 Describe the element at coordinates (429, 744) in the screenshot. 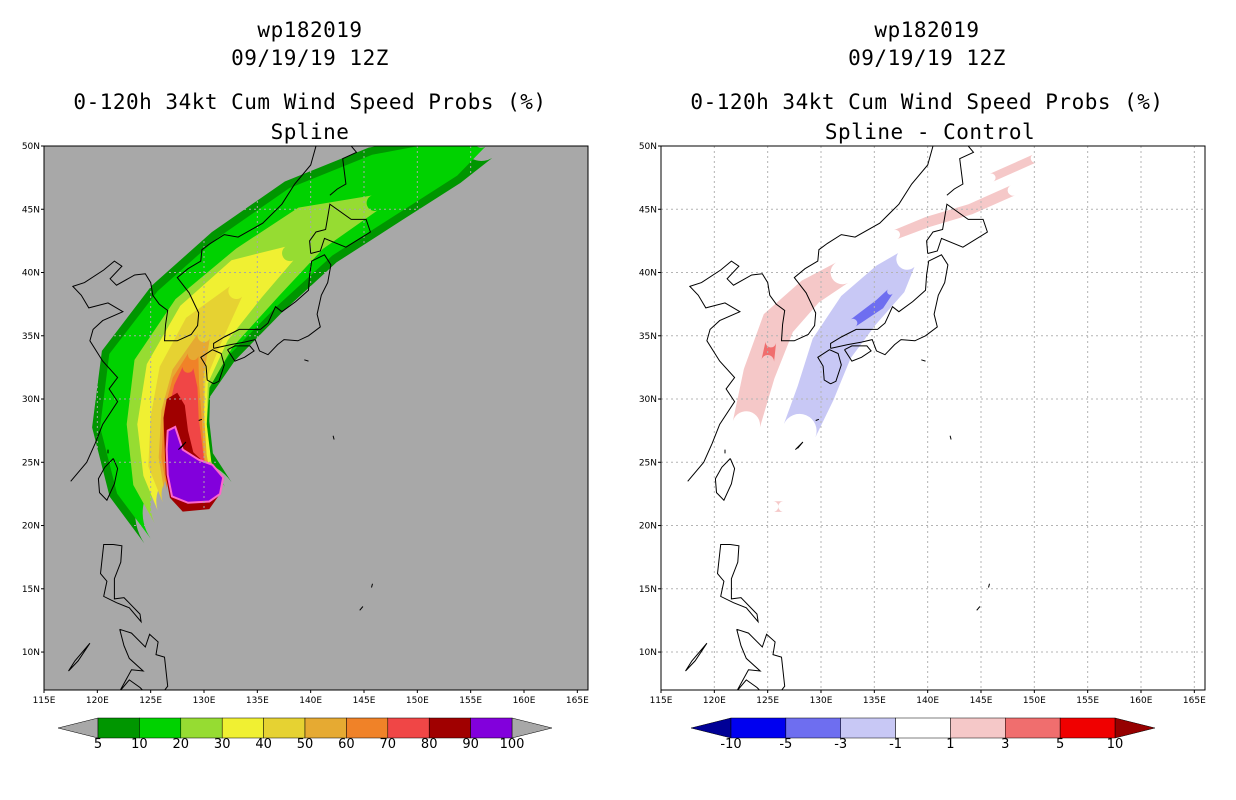

I see `colorbar-label: 80` at that location.